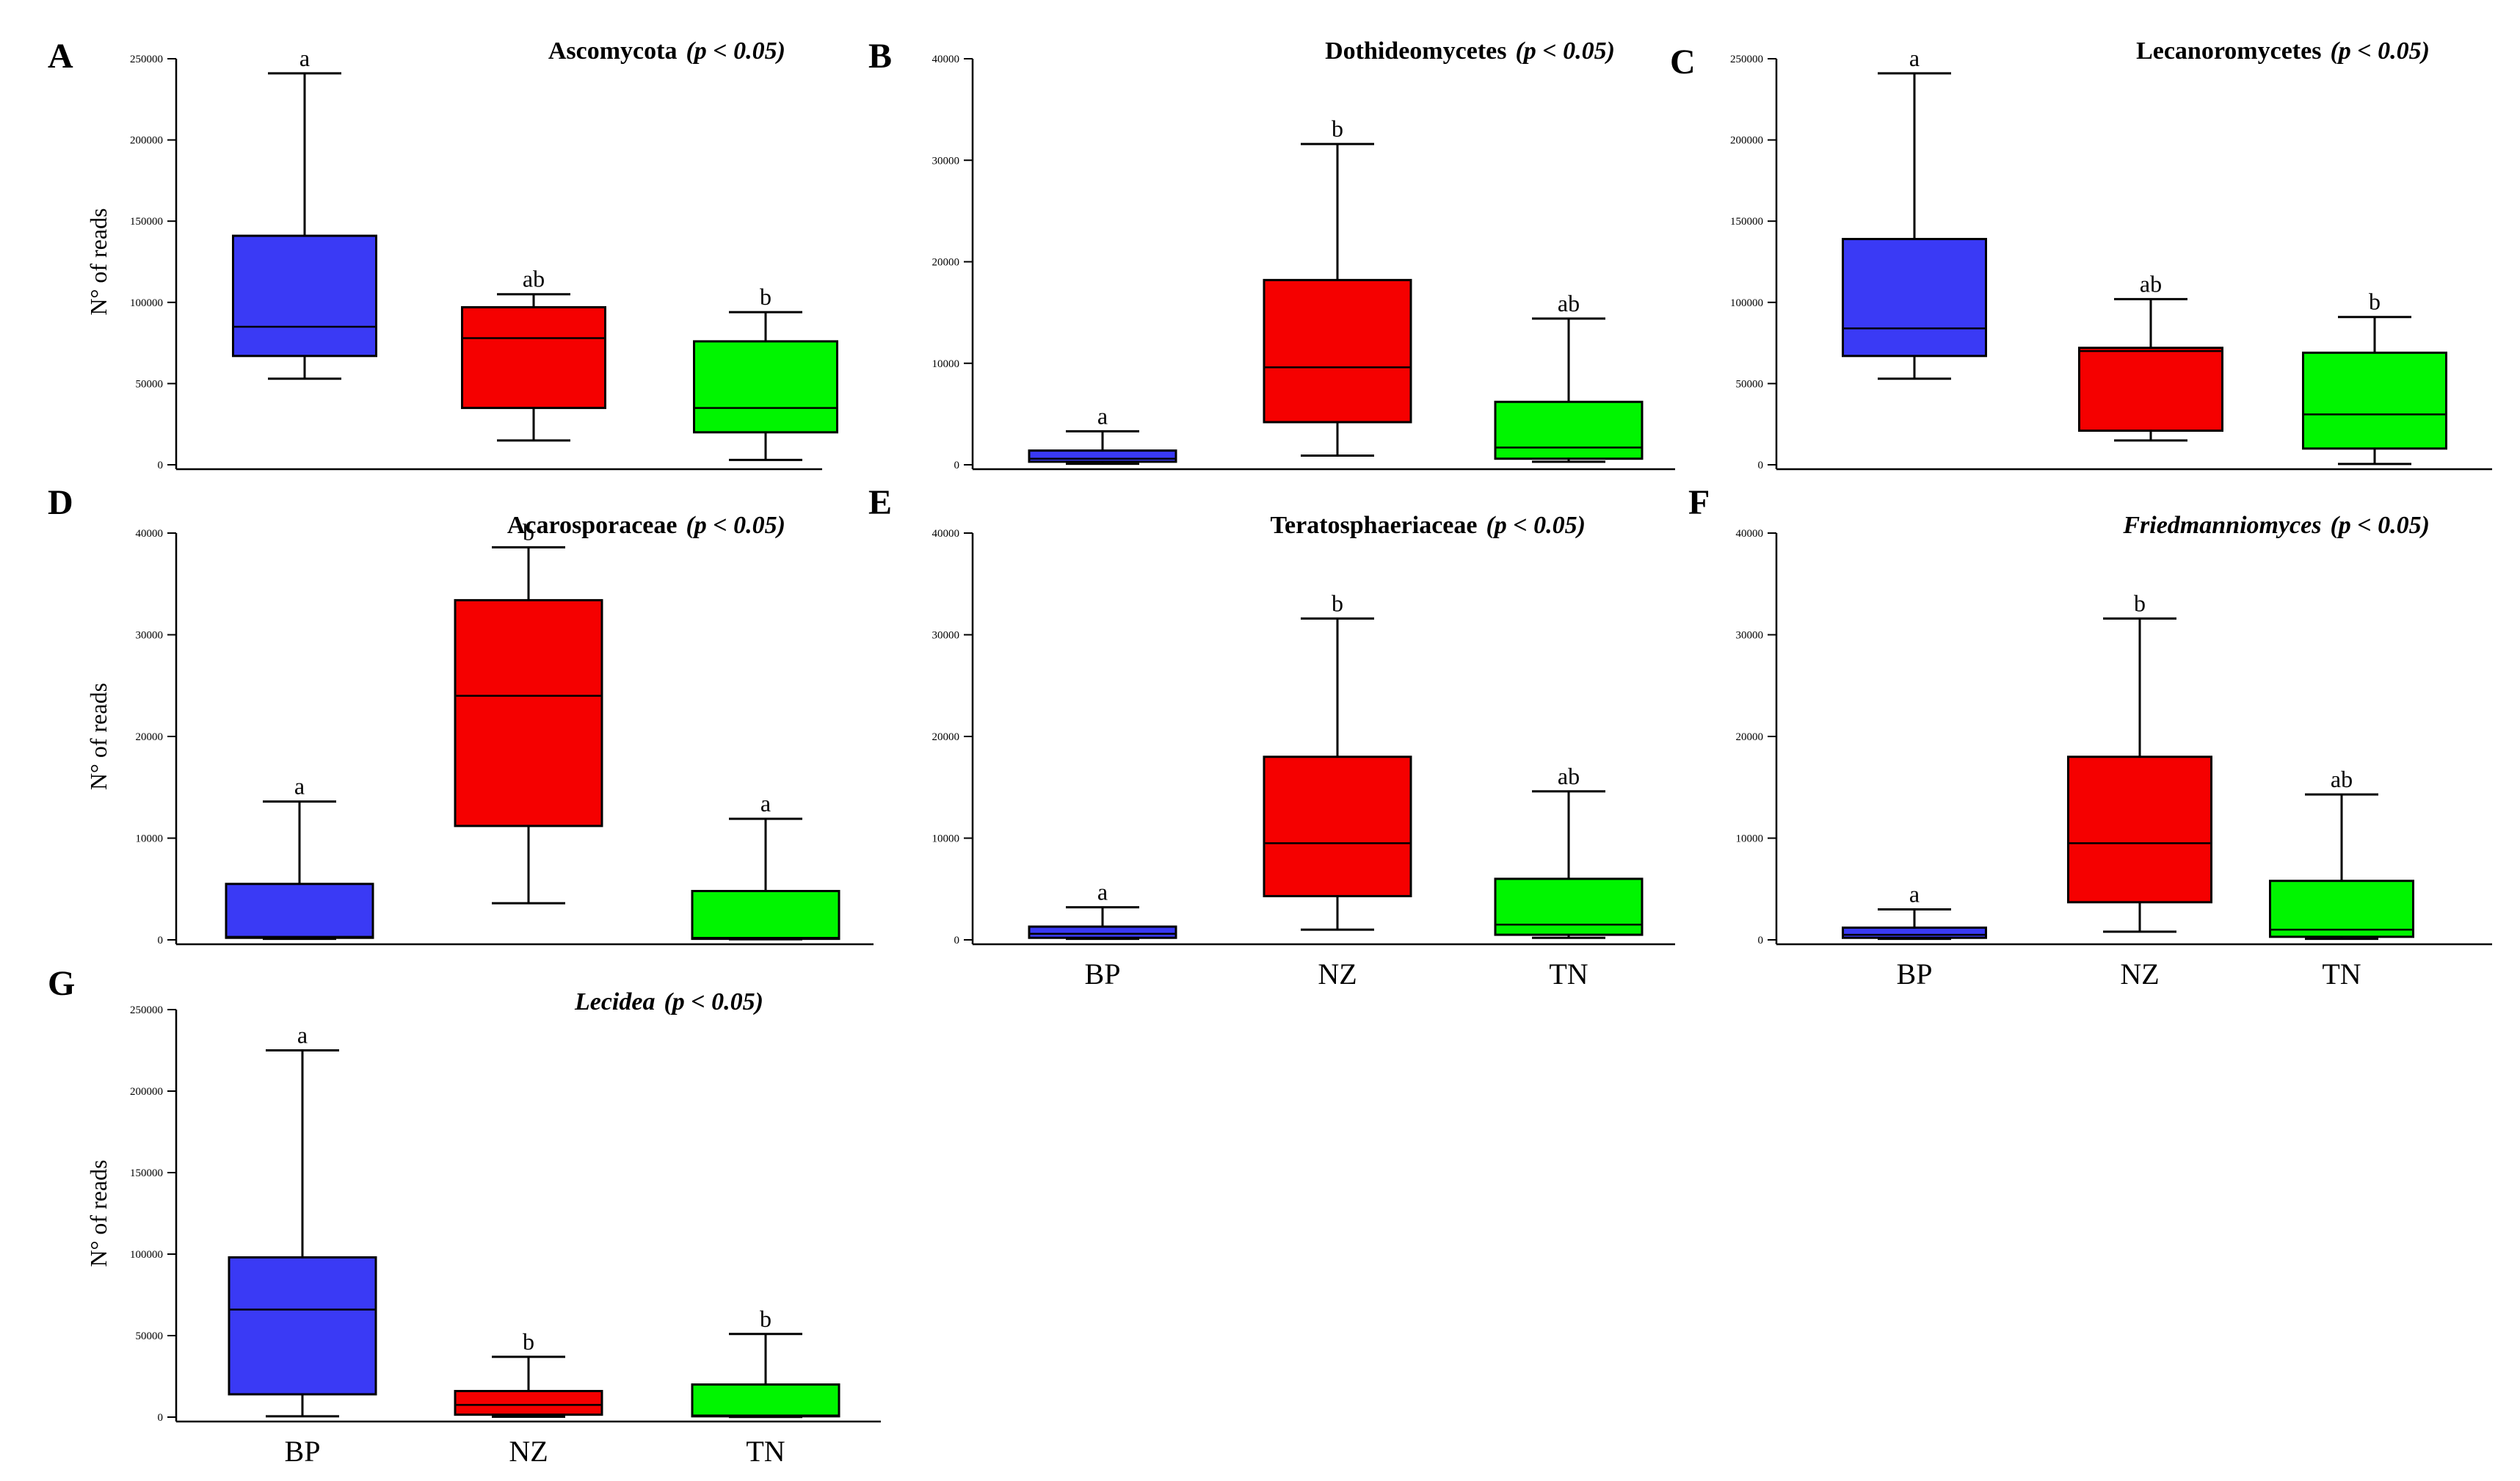  I want to click on panel-b-title-name: Dothideomycetes, so click(1415, 51).